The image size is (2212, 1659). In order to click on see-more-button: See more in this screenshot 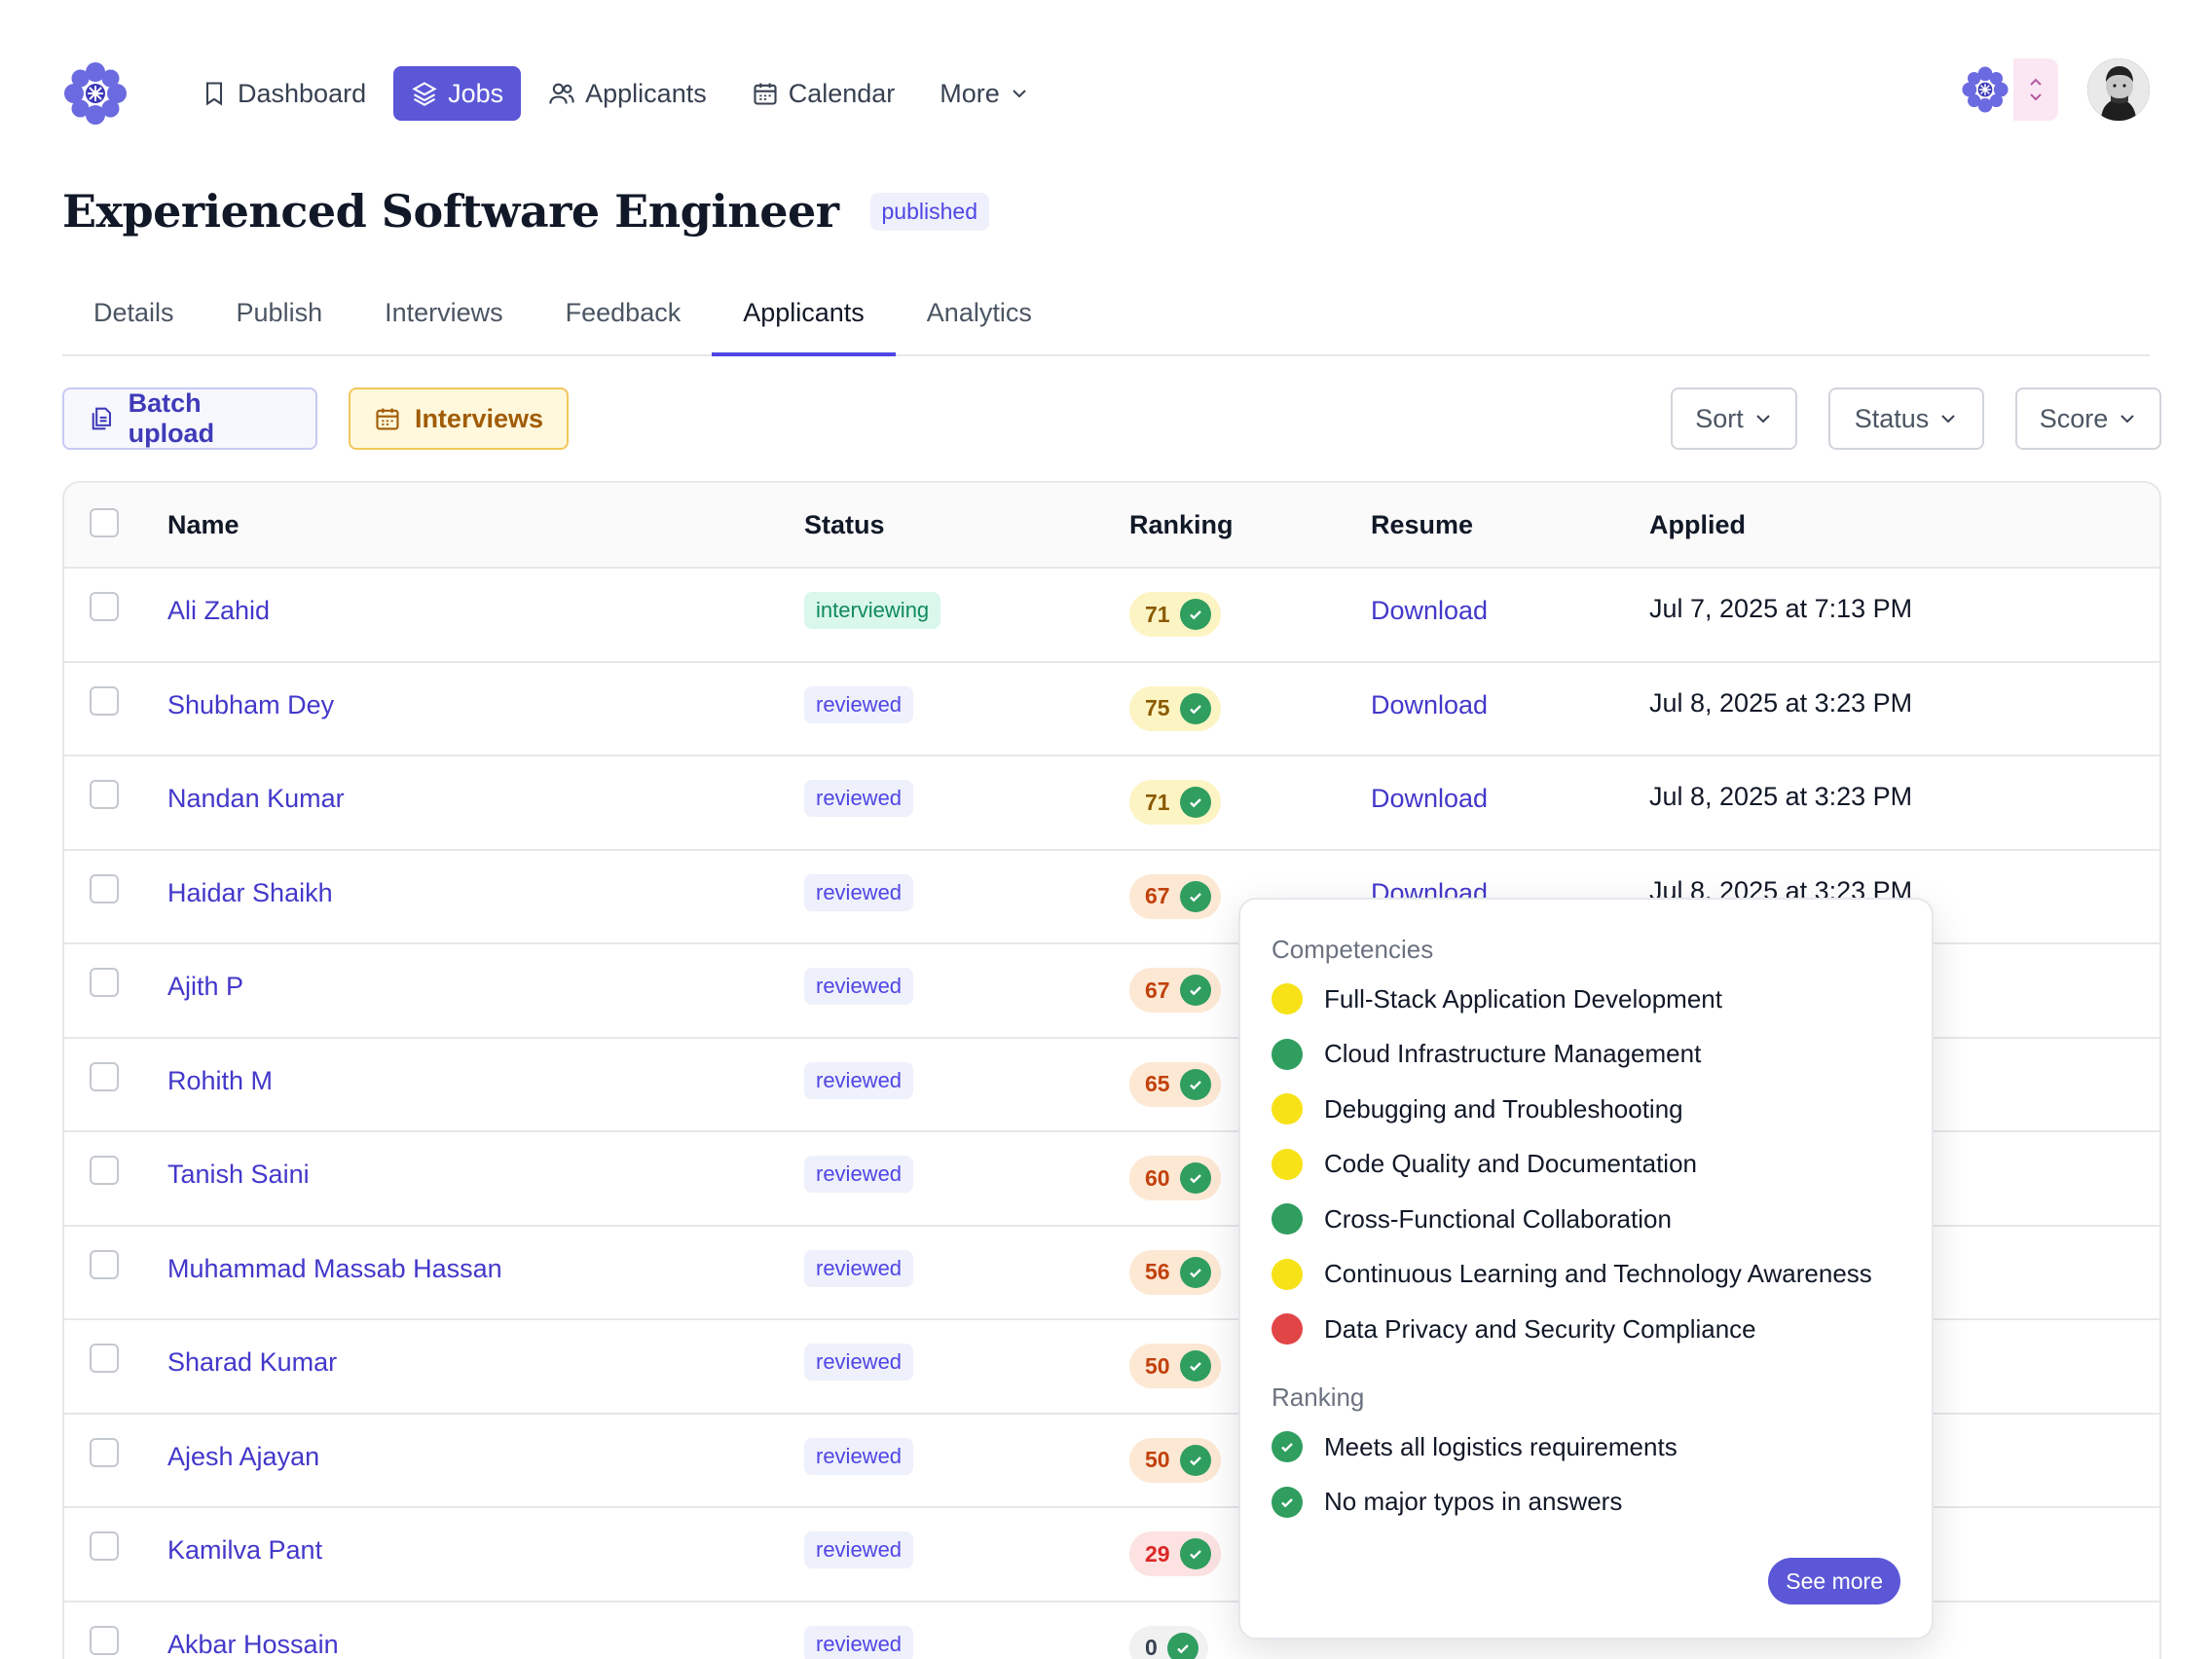, I will do `click(1834, 1581)`.